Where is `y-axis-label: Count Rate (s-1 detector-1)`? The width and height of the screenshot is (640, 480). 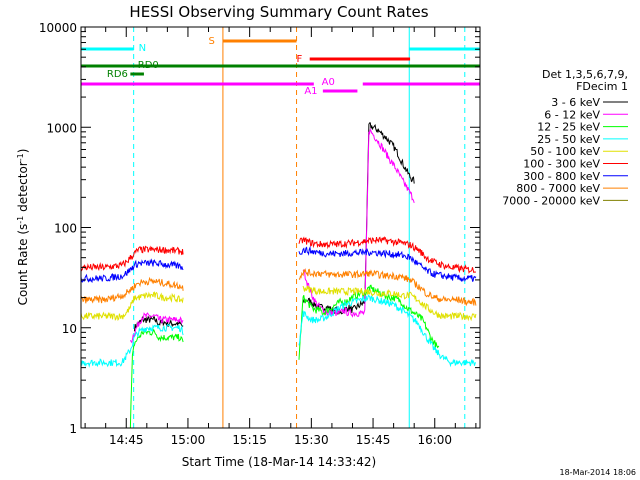
y-axis-label: Count Rate (s-1 detector-1) is located at coordinates (23, 227).